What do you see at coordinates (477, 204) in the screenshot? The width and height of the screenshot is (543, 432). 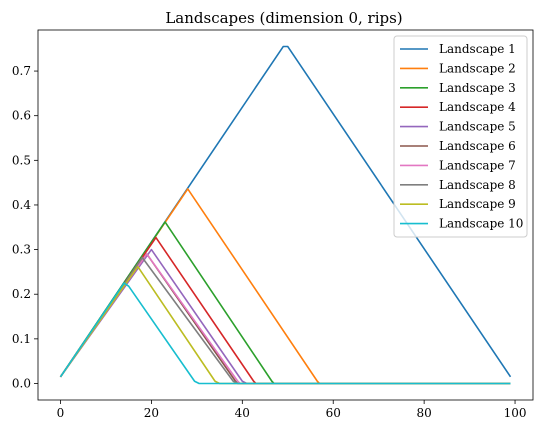 I see `legend-label-9: Landscape 9` at bounding box center [477, 204].